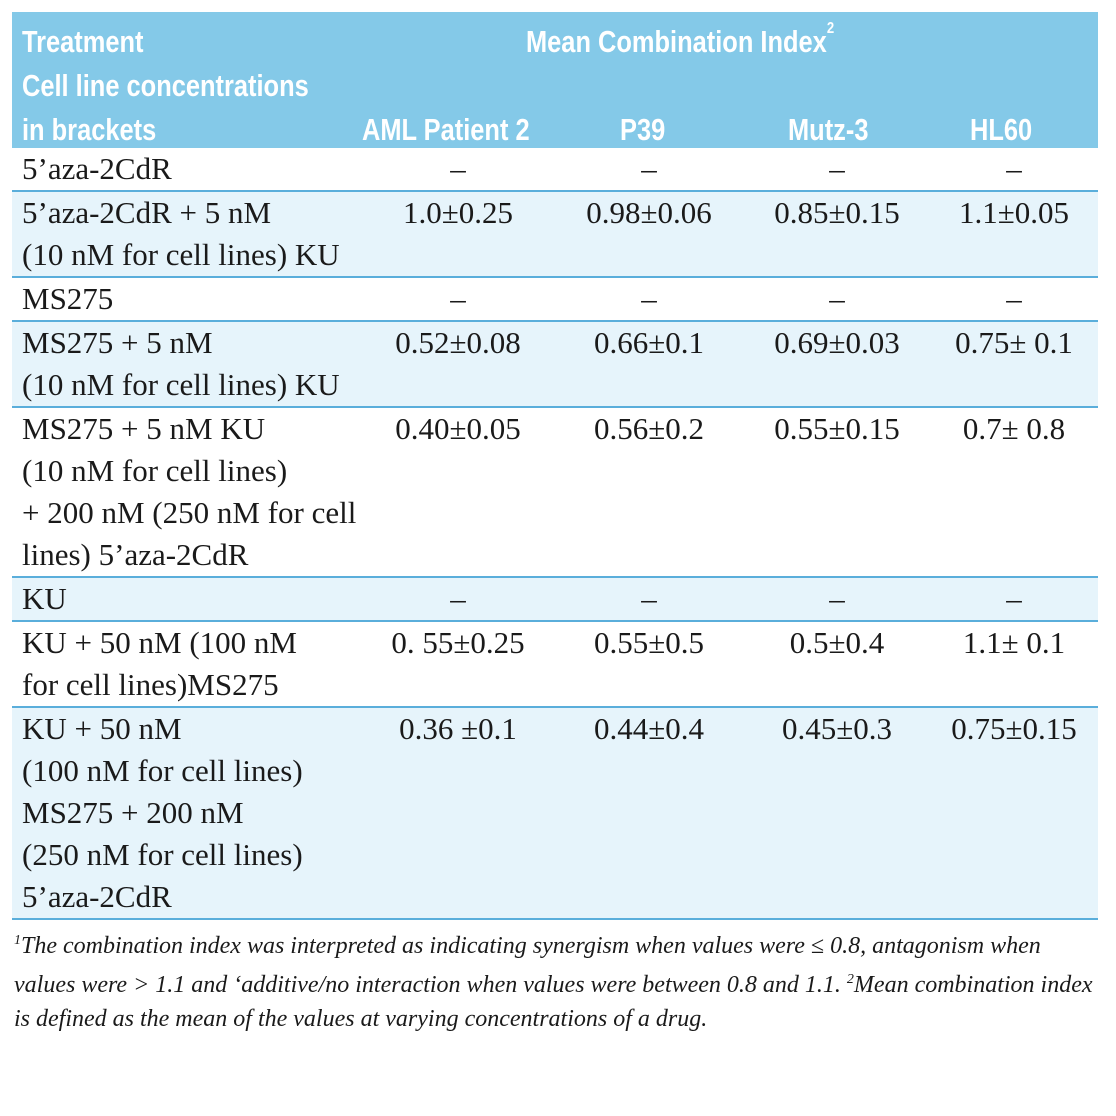 The image size is (1116, 1116). I want to click on value-cell: 1.1± 0.1, so click(1014, 642).